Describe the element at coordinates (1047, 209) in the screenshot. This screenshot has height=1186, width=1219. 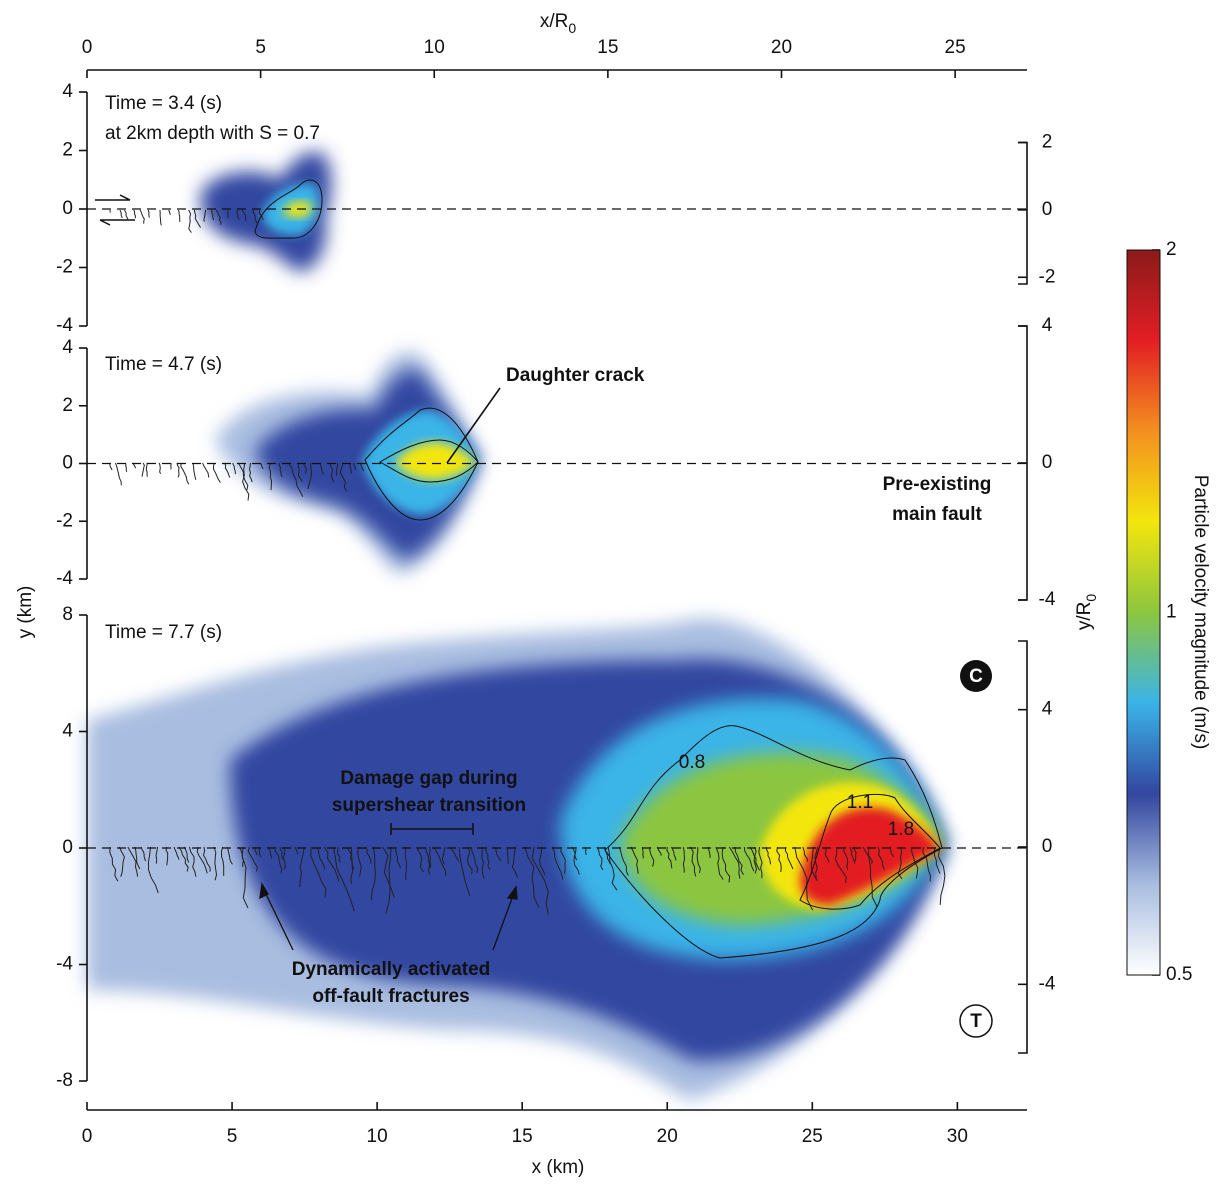
I see `y2-tick-label: 0` at that location.